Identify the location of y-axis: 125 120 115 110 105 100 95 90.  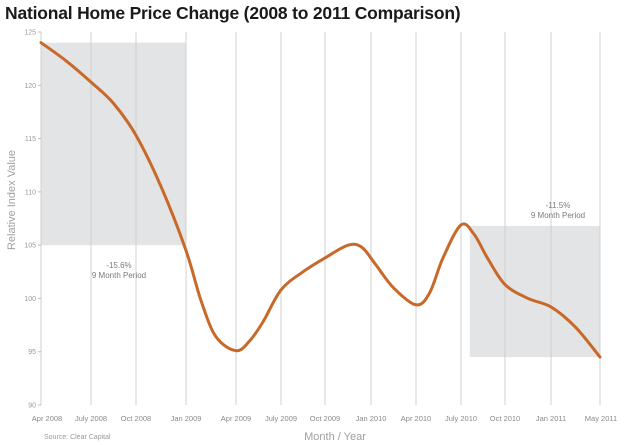
(33, 220).